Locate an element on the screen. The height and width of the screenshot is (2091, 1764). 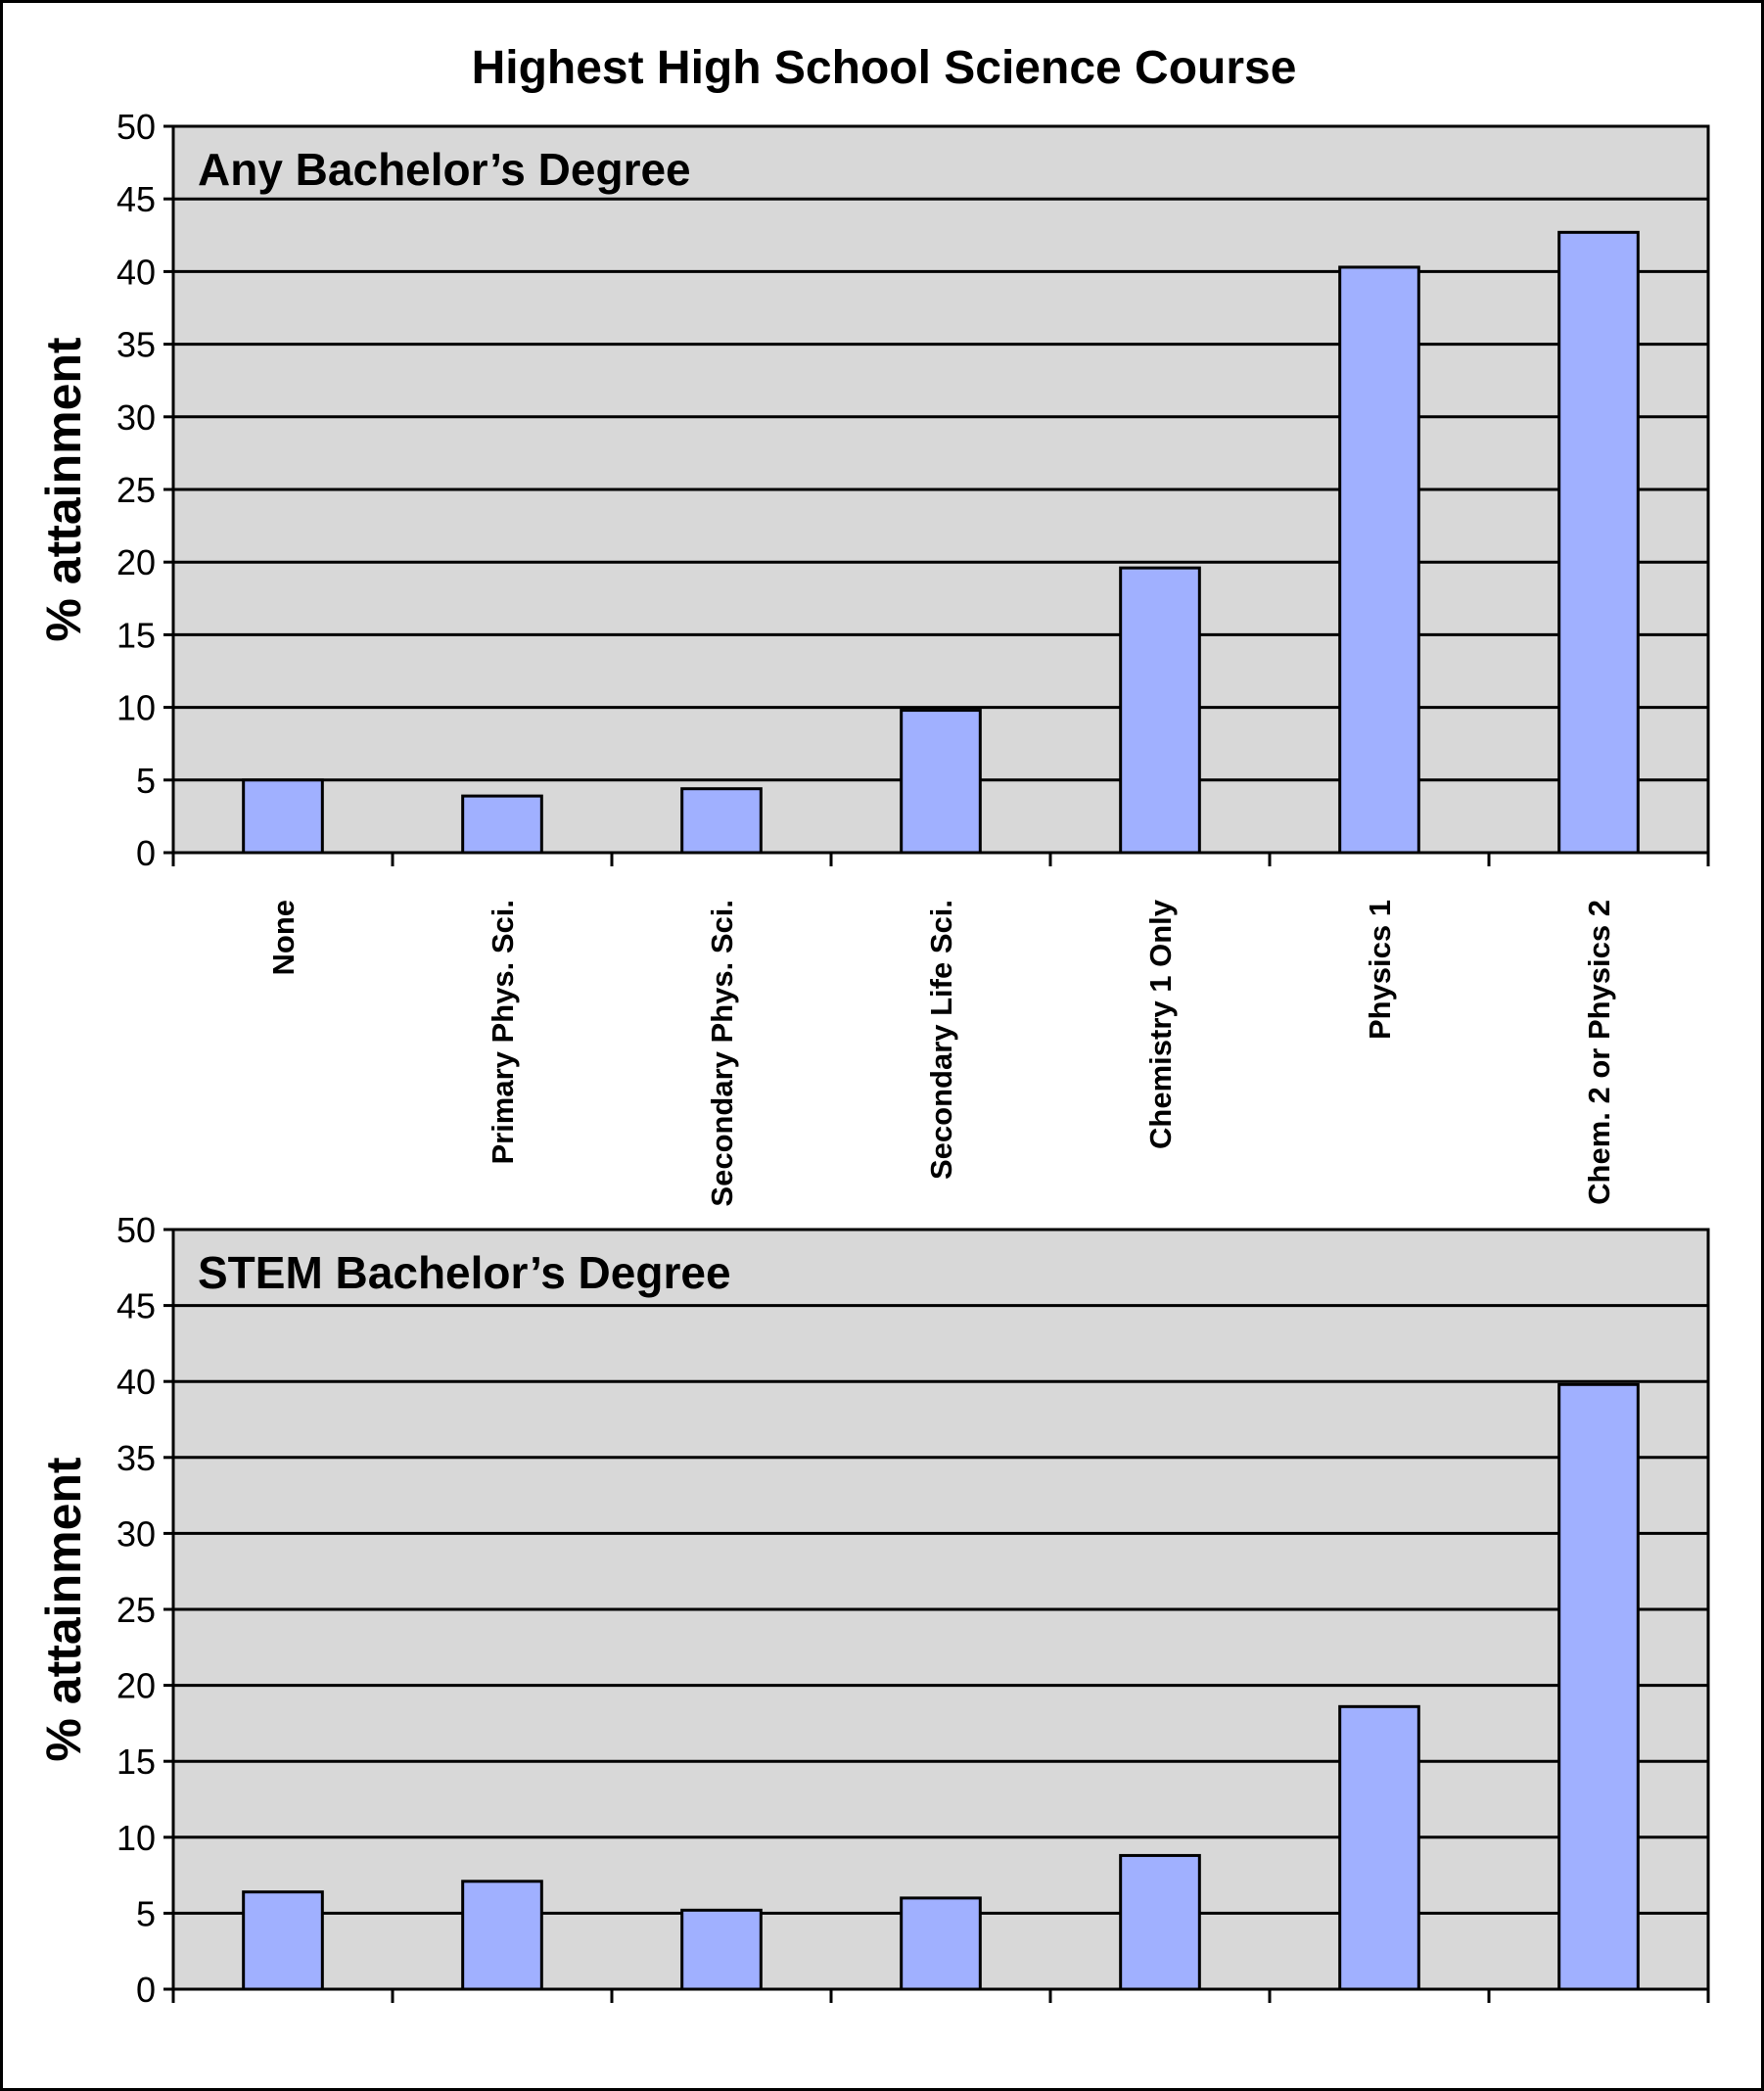
panel-label: Any Bachelor’s Degree is located at coordinates (444, 169).